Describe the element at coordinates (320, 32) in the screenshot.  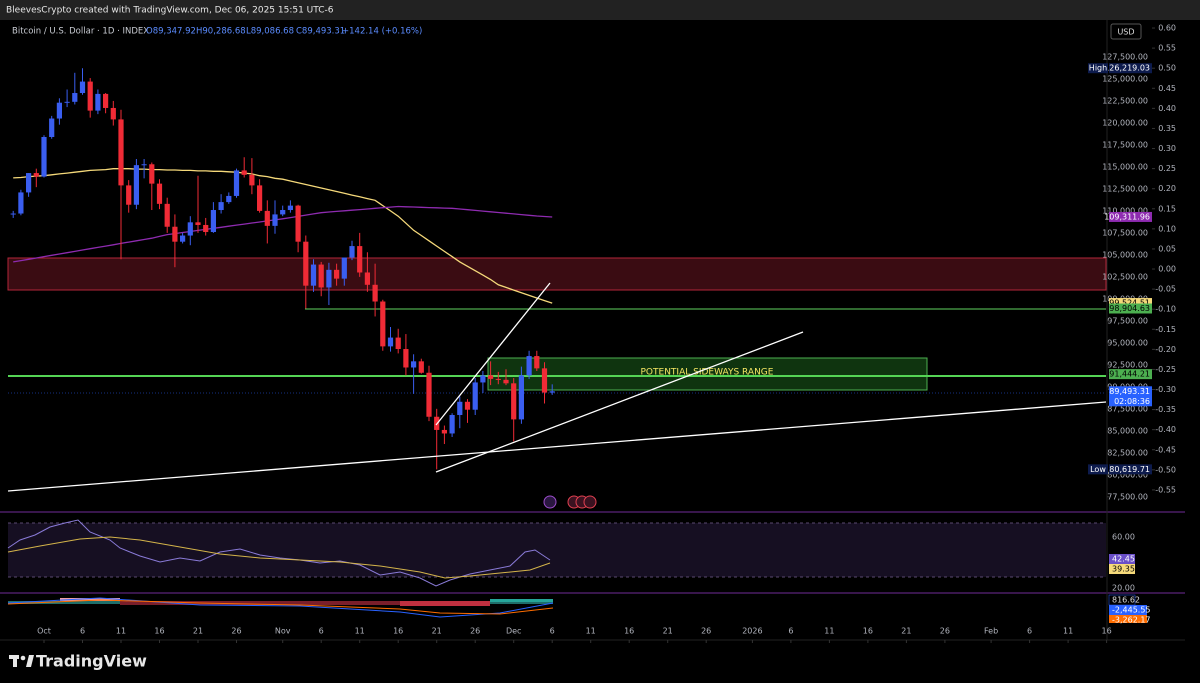
I see `legend-close: C89,493.31` at that location.